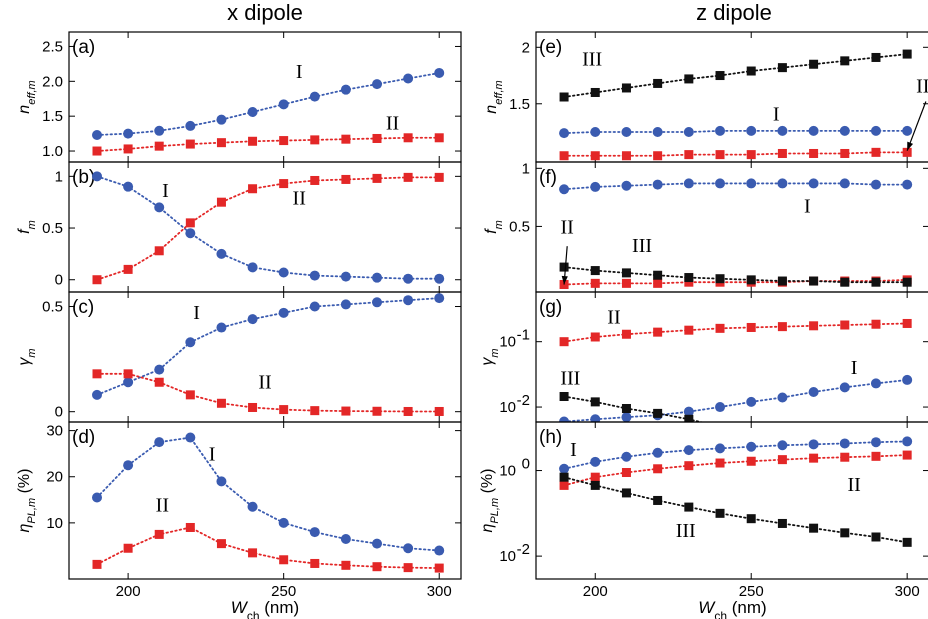 This screenshot has width=928, height=619. What do you see at coordinates (548, 177) in the screenshot?
I see `panel-label: (f)` at bounding box center [548, 177].